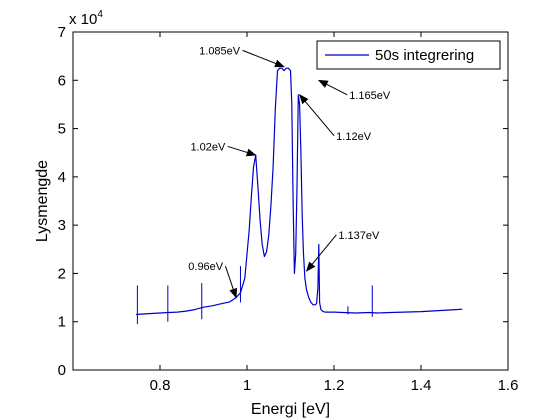 Image resolution: width=560 pixels, height=420 pixels. I want to click on annotation-label: 1.137eV, so click(359, 236).